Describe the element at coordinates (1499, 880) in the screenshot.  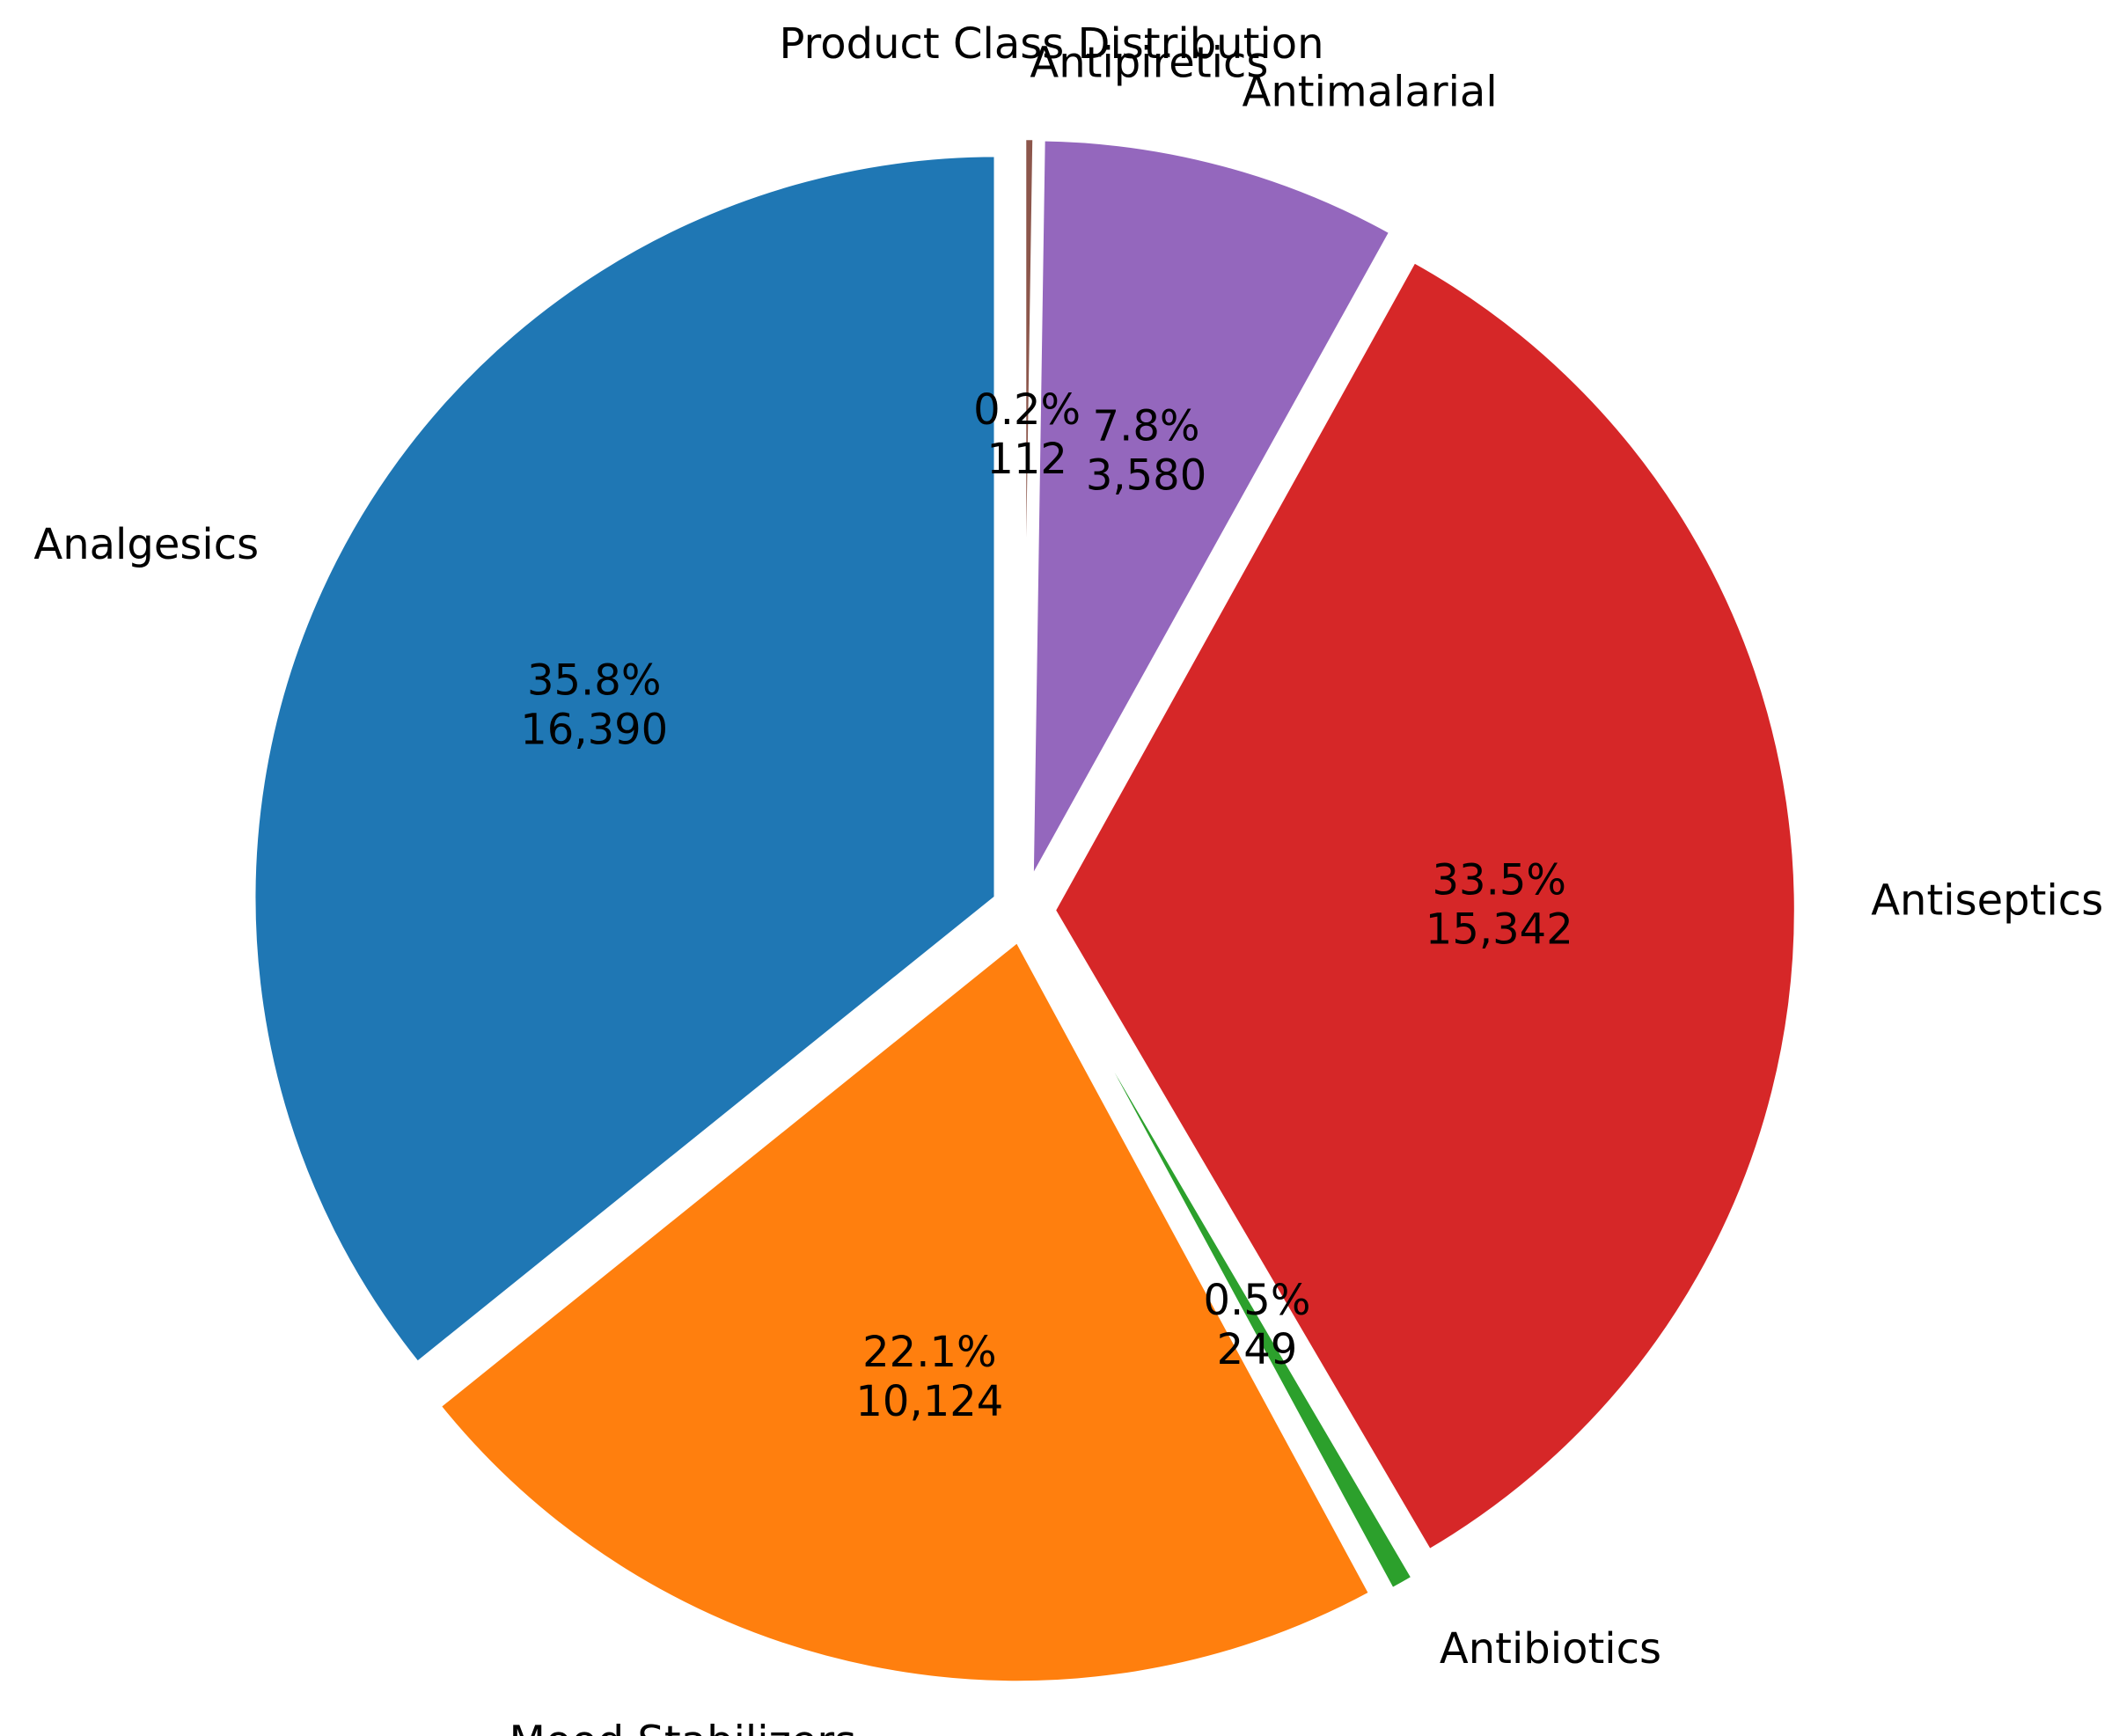
I see `percent-label-antiseptics: 33.5%` at that location.